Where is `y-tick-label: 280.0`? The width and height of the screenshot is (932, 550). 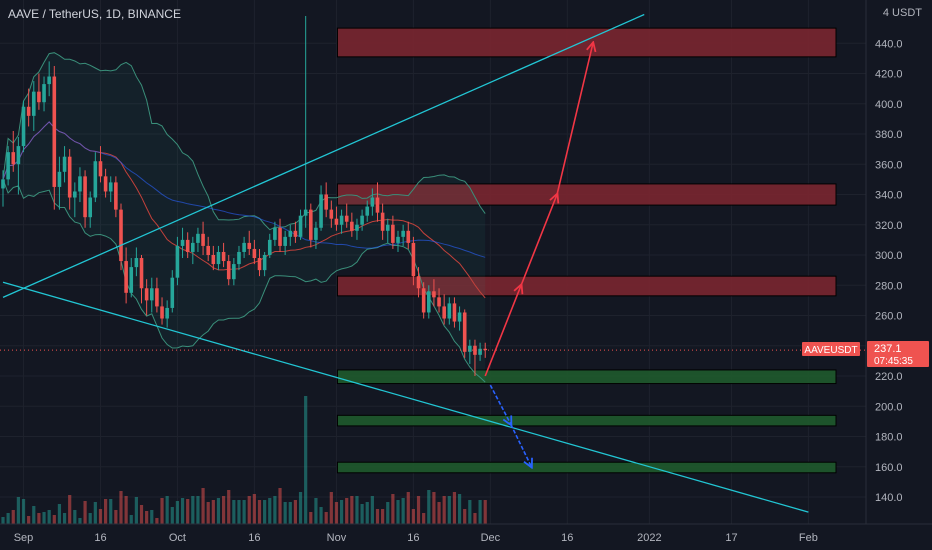 y-tick-label: 280.0 is located at coordinates (889, 286).